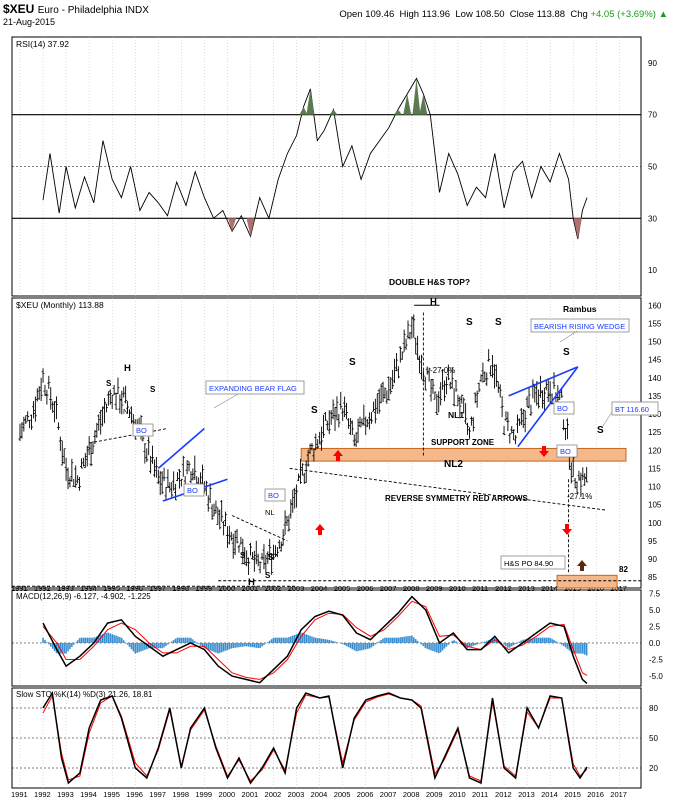 The width and height of the screenshot is (674, 800). What do you see at coordinates (463, 442) in the screenshot?
I see `chart-annotation: SUPPORT ZONE` at bounding box center [463, 442].